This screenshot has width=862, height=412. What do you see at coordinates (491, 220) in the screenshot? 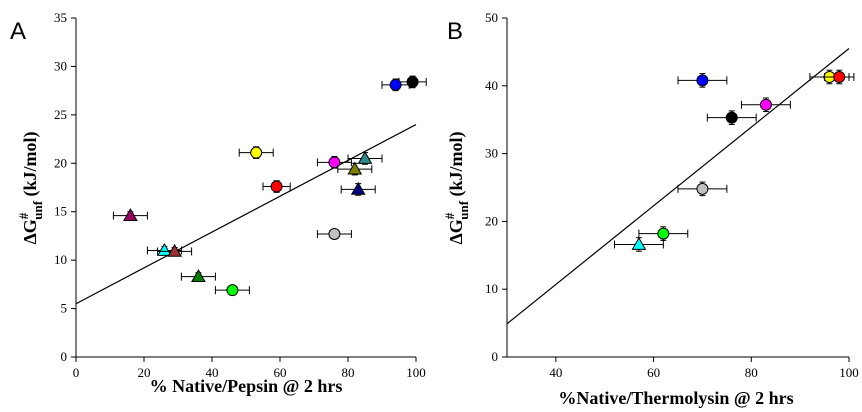
I see `panel-b-y-tick-label-2: 20` at bounding box center [491, 220].